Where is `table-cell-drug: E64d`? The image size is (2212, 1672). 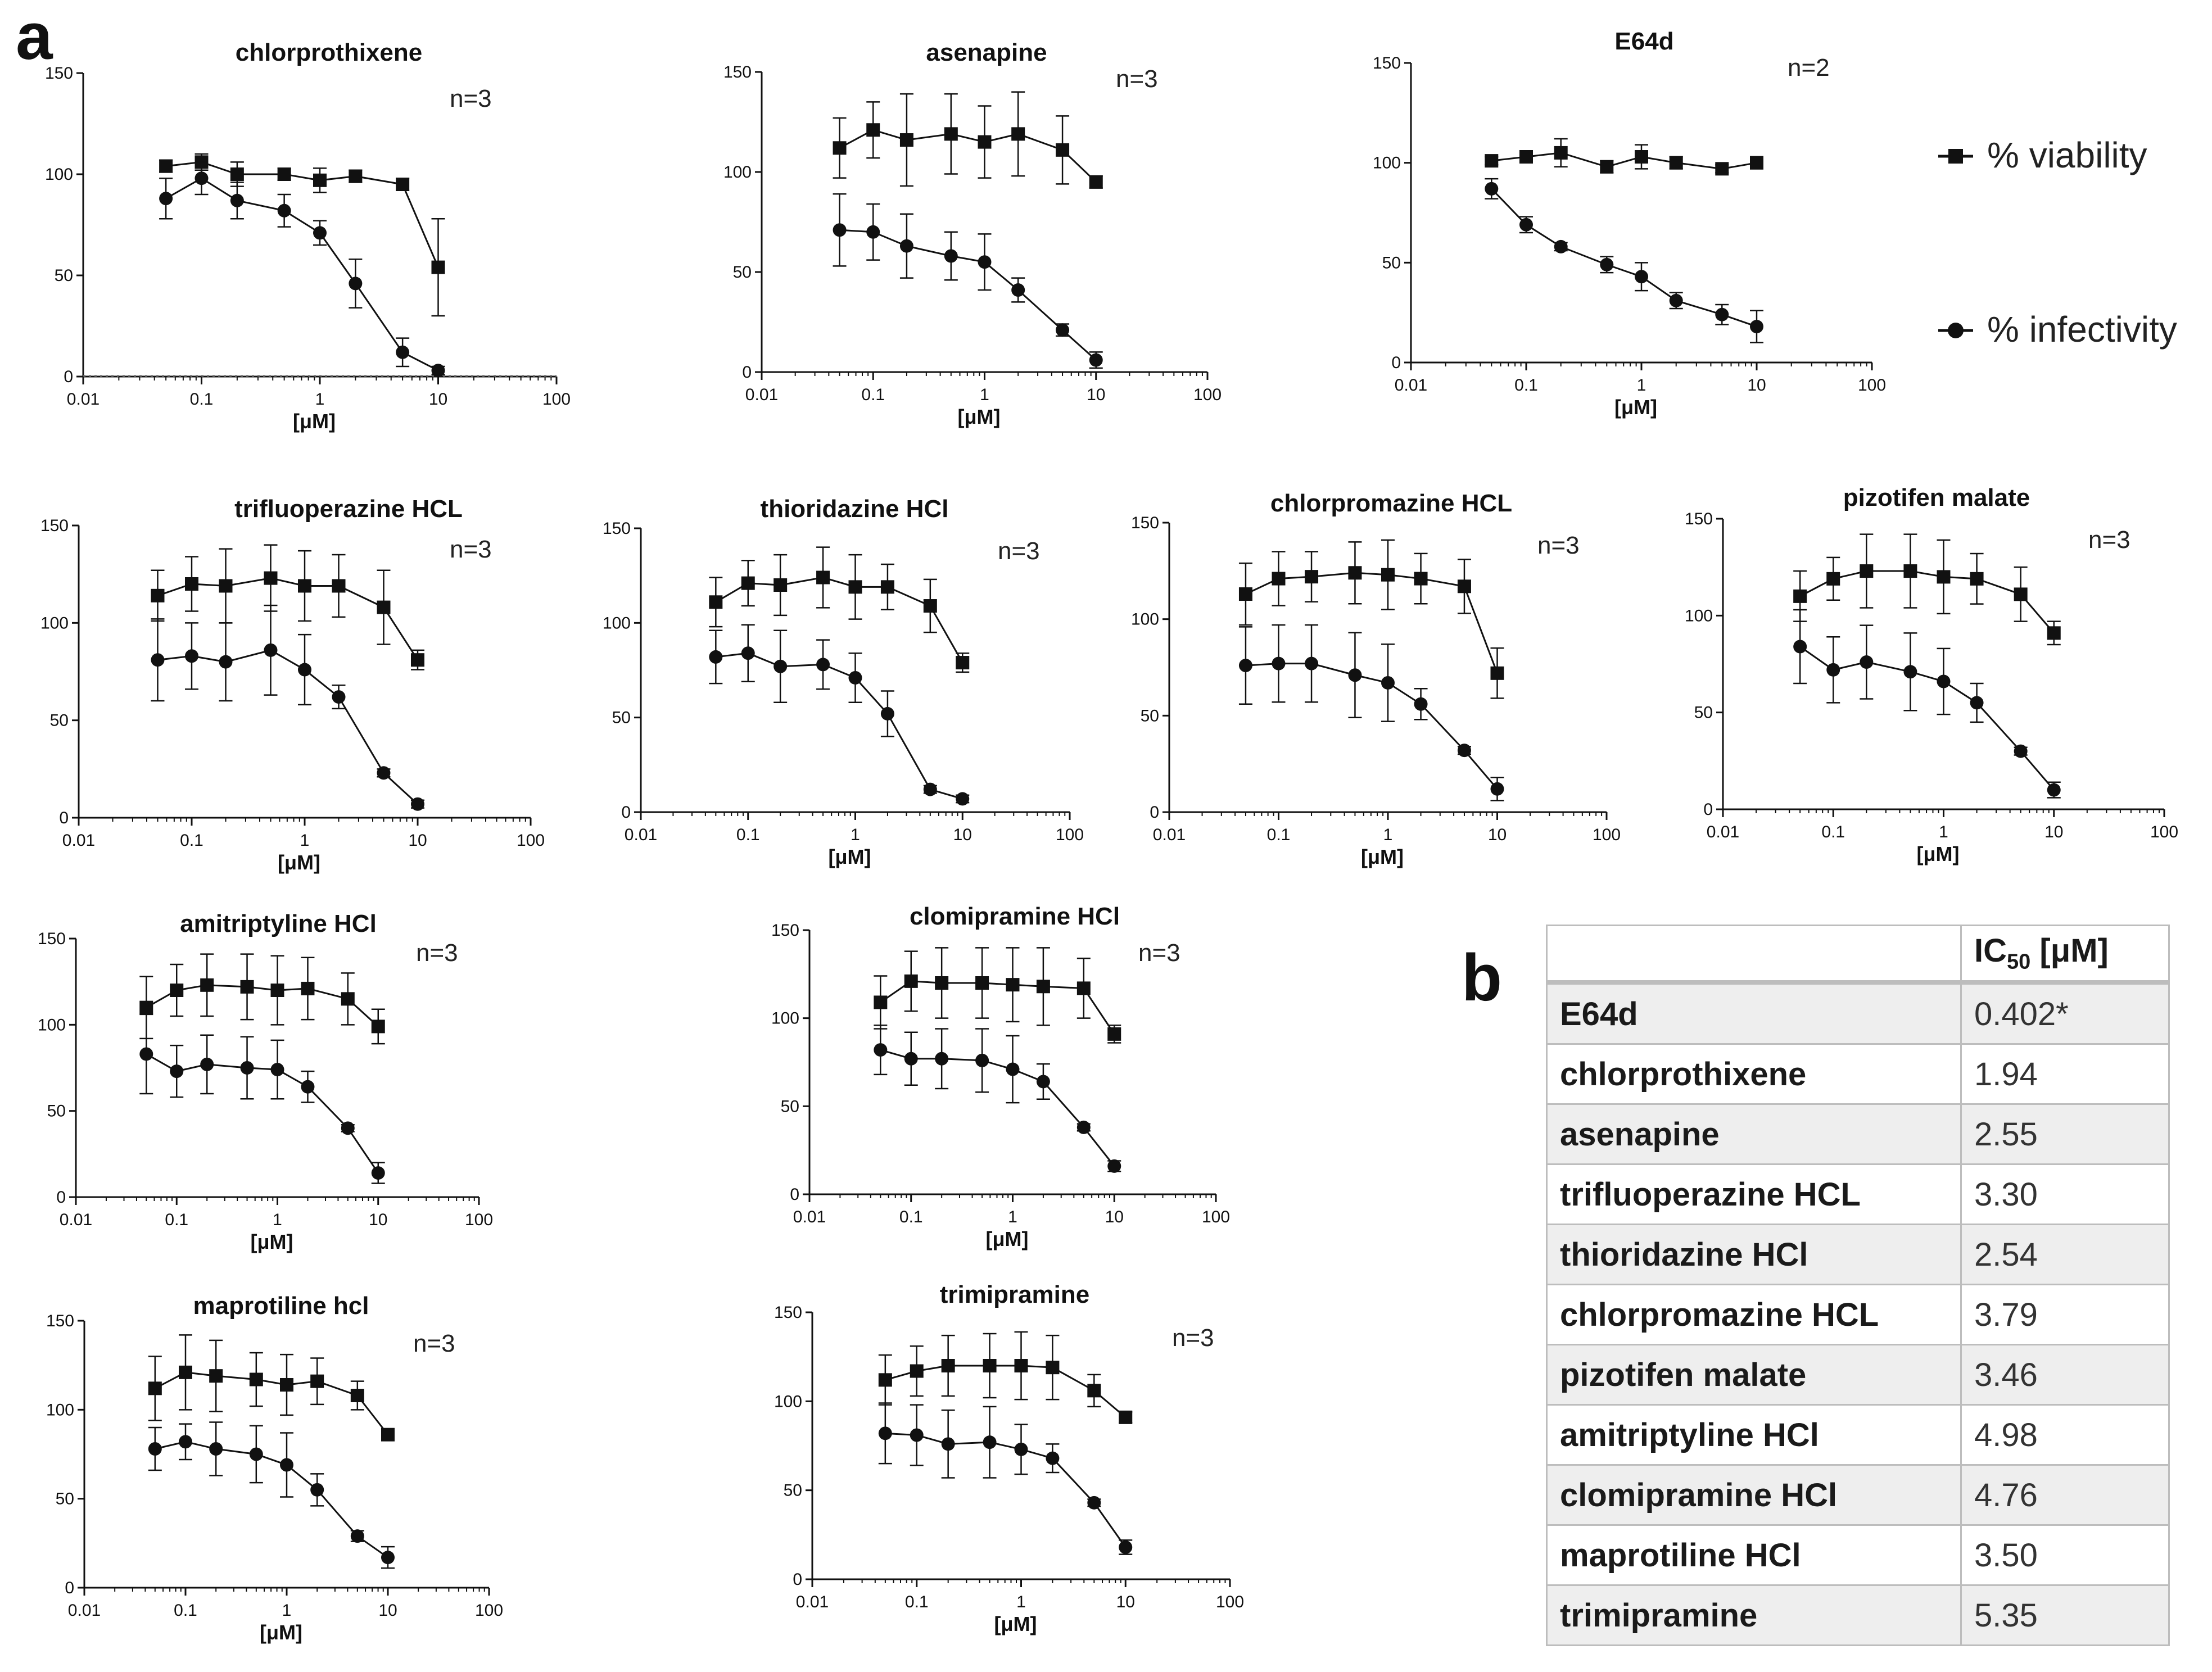 table-cell-drug: E64d is located at coordinates (1754, 1013).